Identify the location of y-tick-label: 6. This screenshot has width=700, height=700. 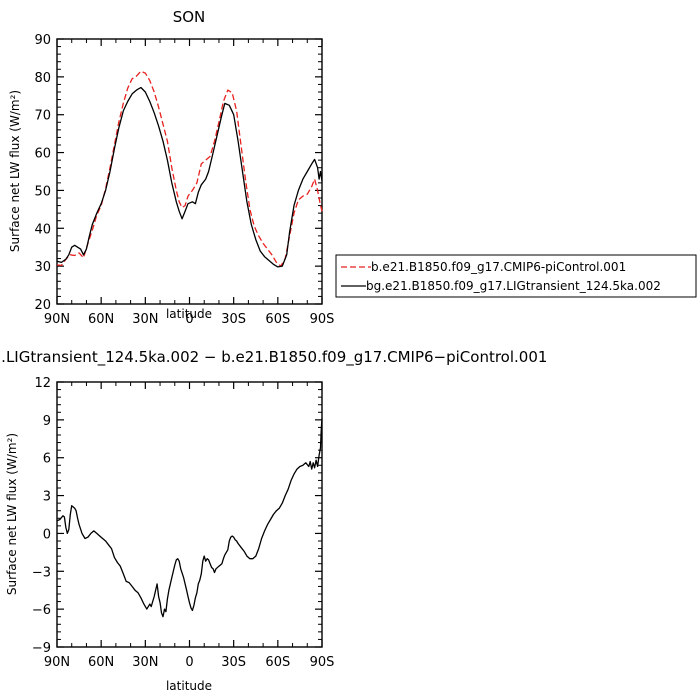
(47, 459).